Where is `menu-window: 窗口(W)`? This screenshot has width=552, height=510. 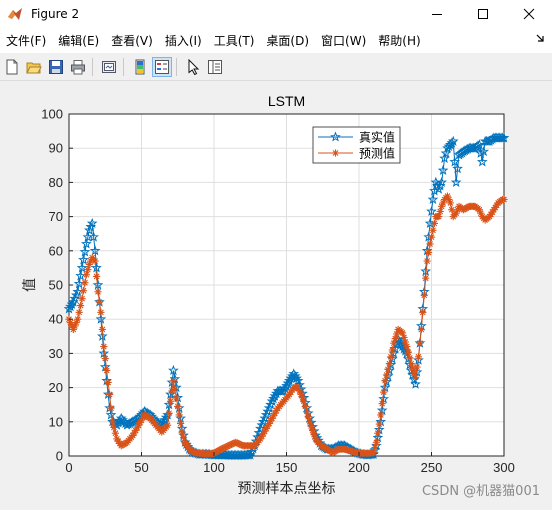
menu-window: 窗口(W) is located at coordinates (344, 40).